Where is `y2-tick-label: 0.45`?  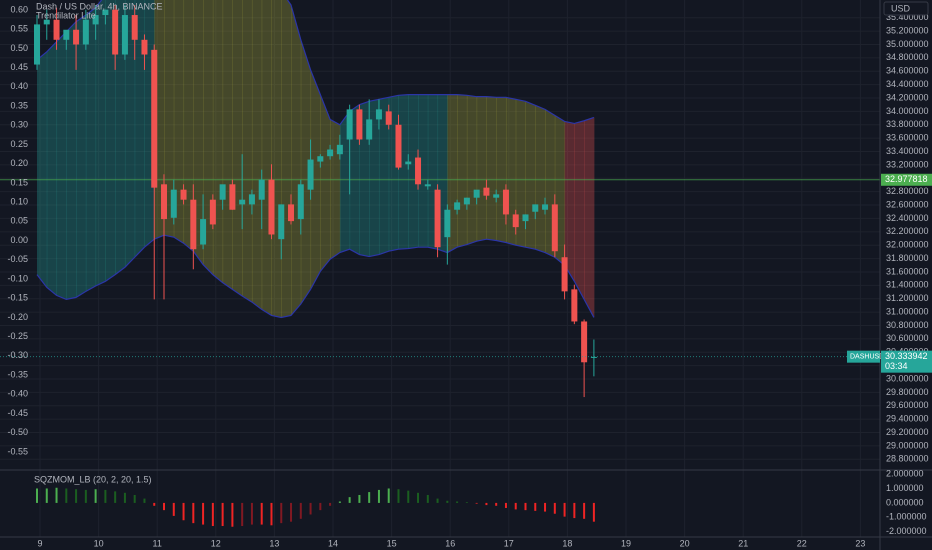 y2-tick-label: 0.45 is located at coordinates (19, 67).